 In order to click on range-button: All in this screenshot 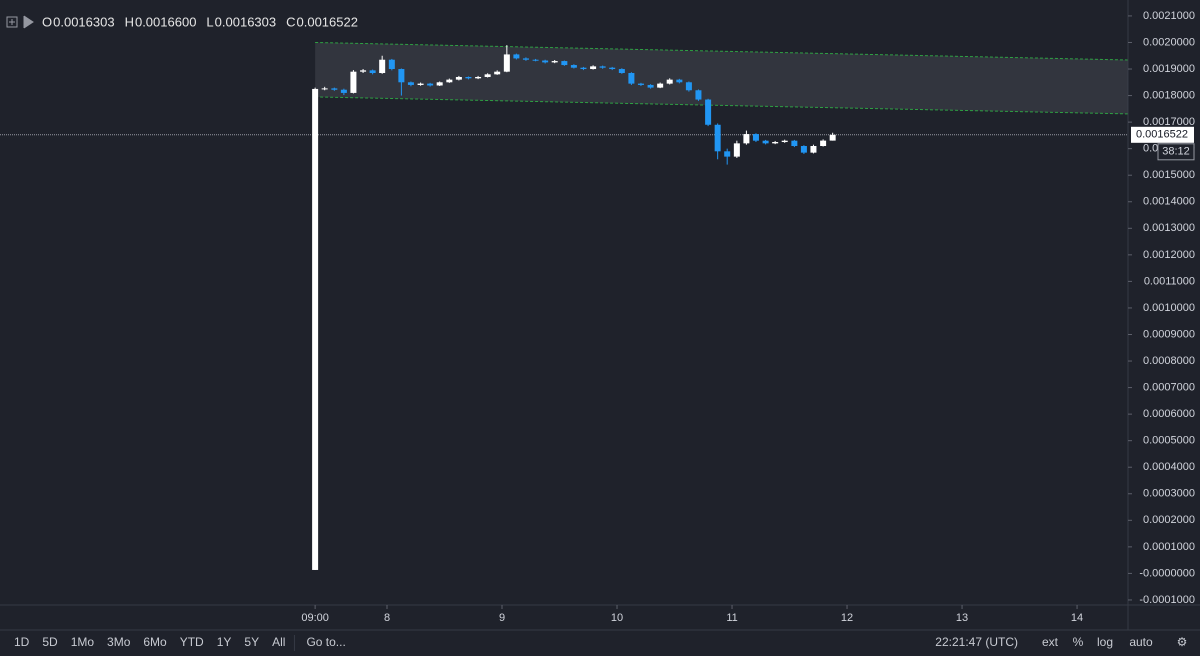, I will do `click(278, 642)`.